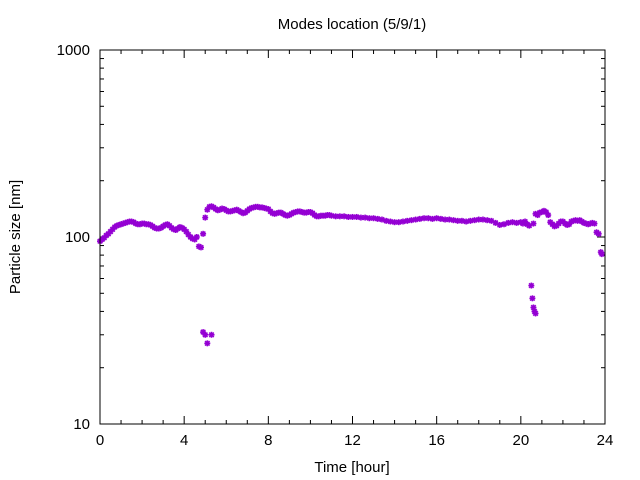 This screenshot has width=640, height=480. Describe the element at coordinates (15, 237) in the screenshot. I see `y-axis-label: Particle size [nm]` at that location.